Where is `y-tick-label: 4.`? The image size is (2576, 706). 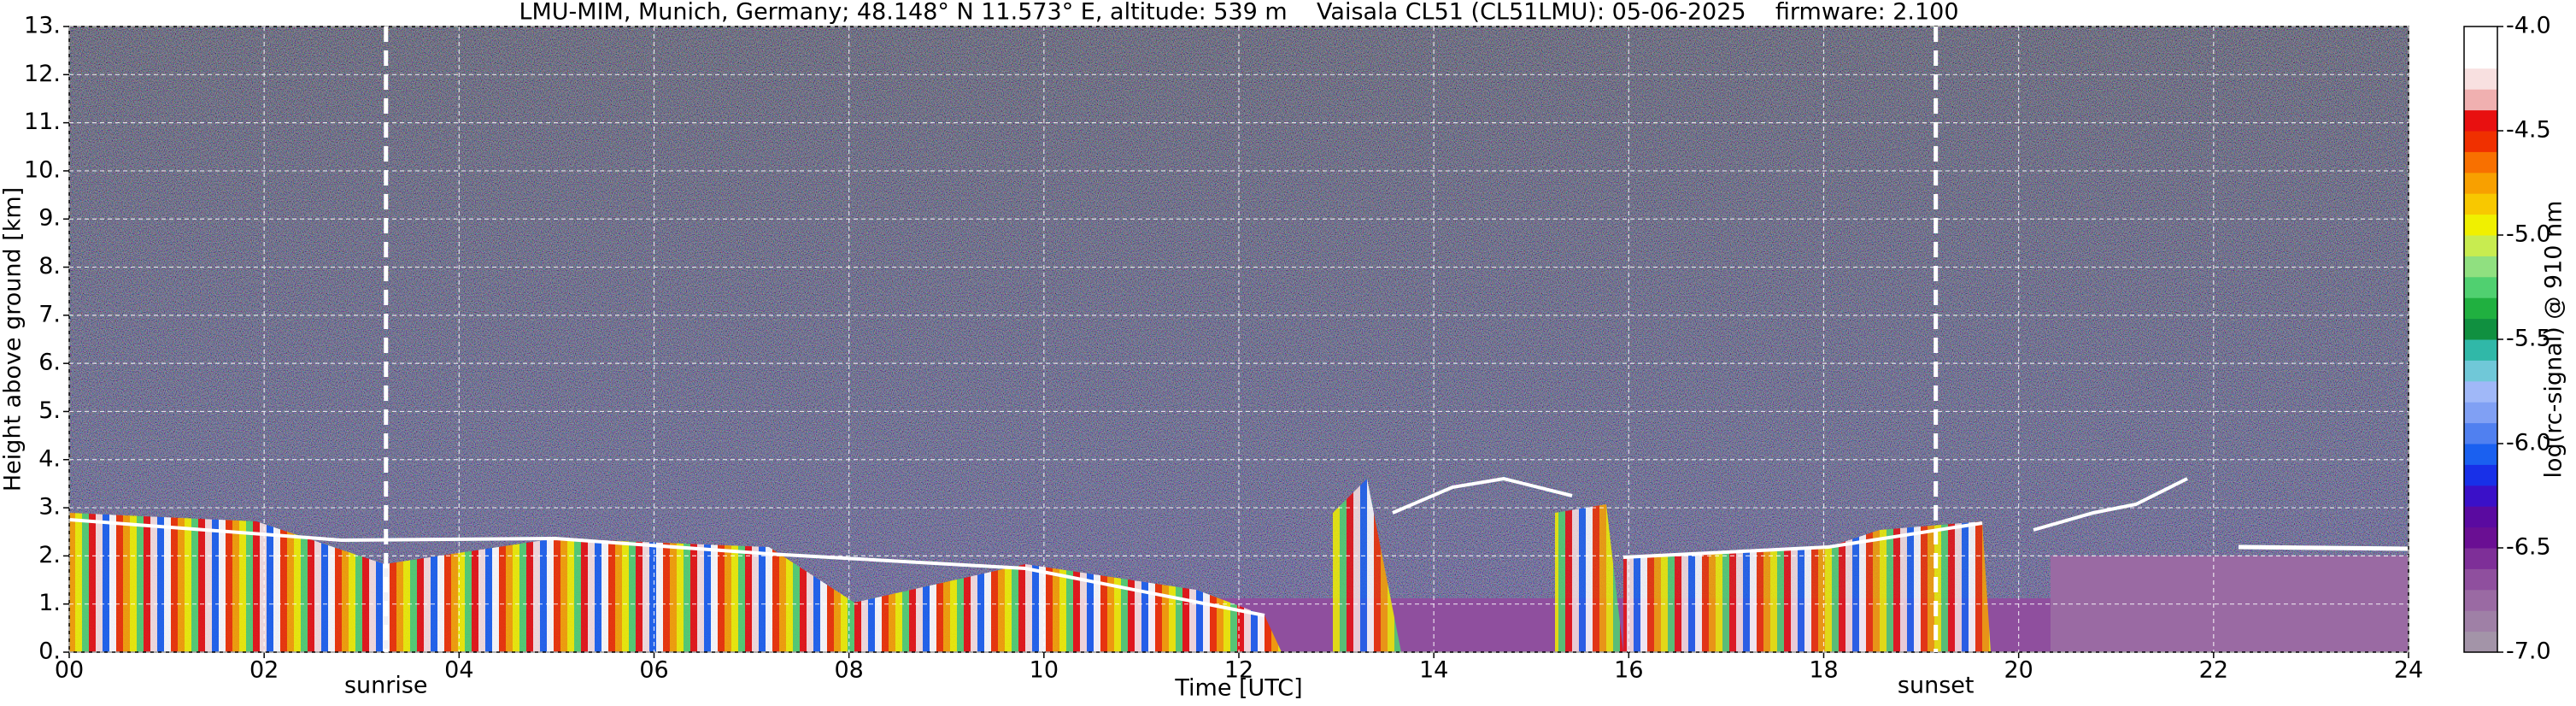
y-tick-label: 4. is located at coordinates (49, 458).